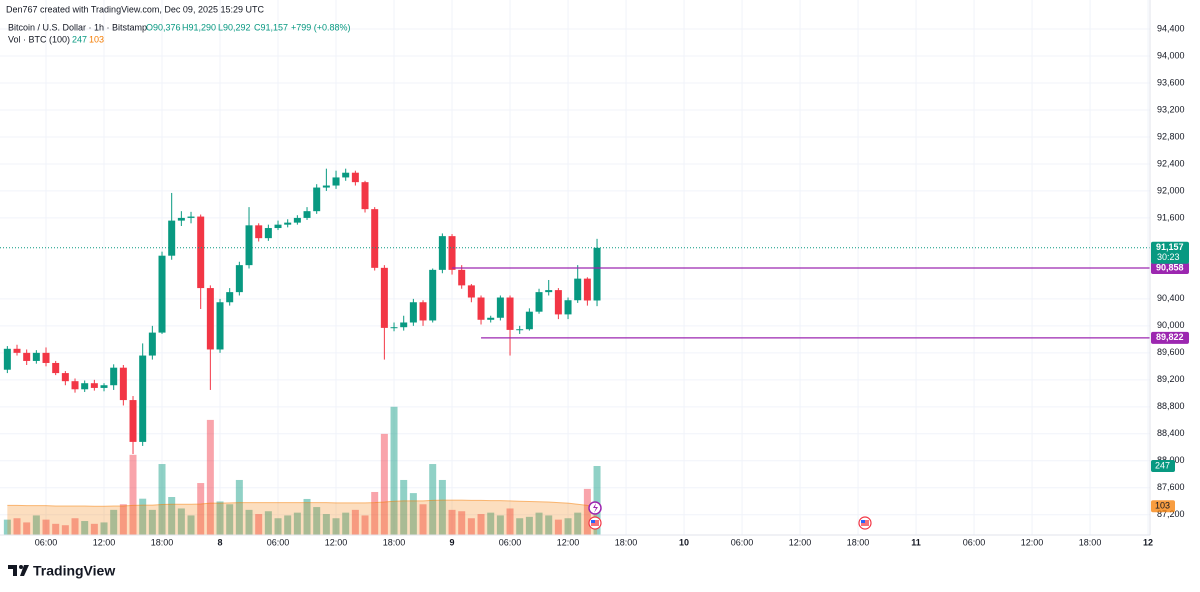 This screenshot has height=592, width=1200. I want to click on last-price-tag, so click(1170, 252).